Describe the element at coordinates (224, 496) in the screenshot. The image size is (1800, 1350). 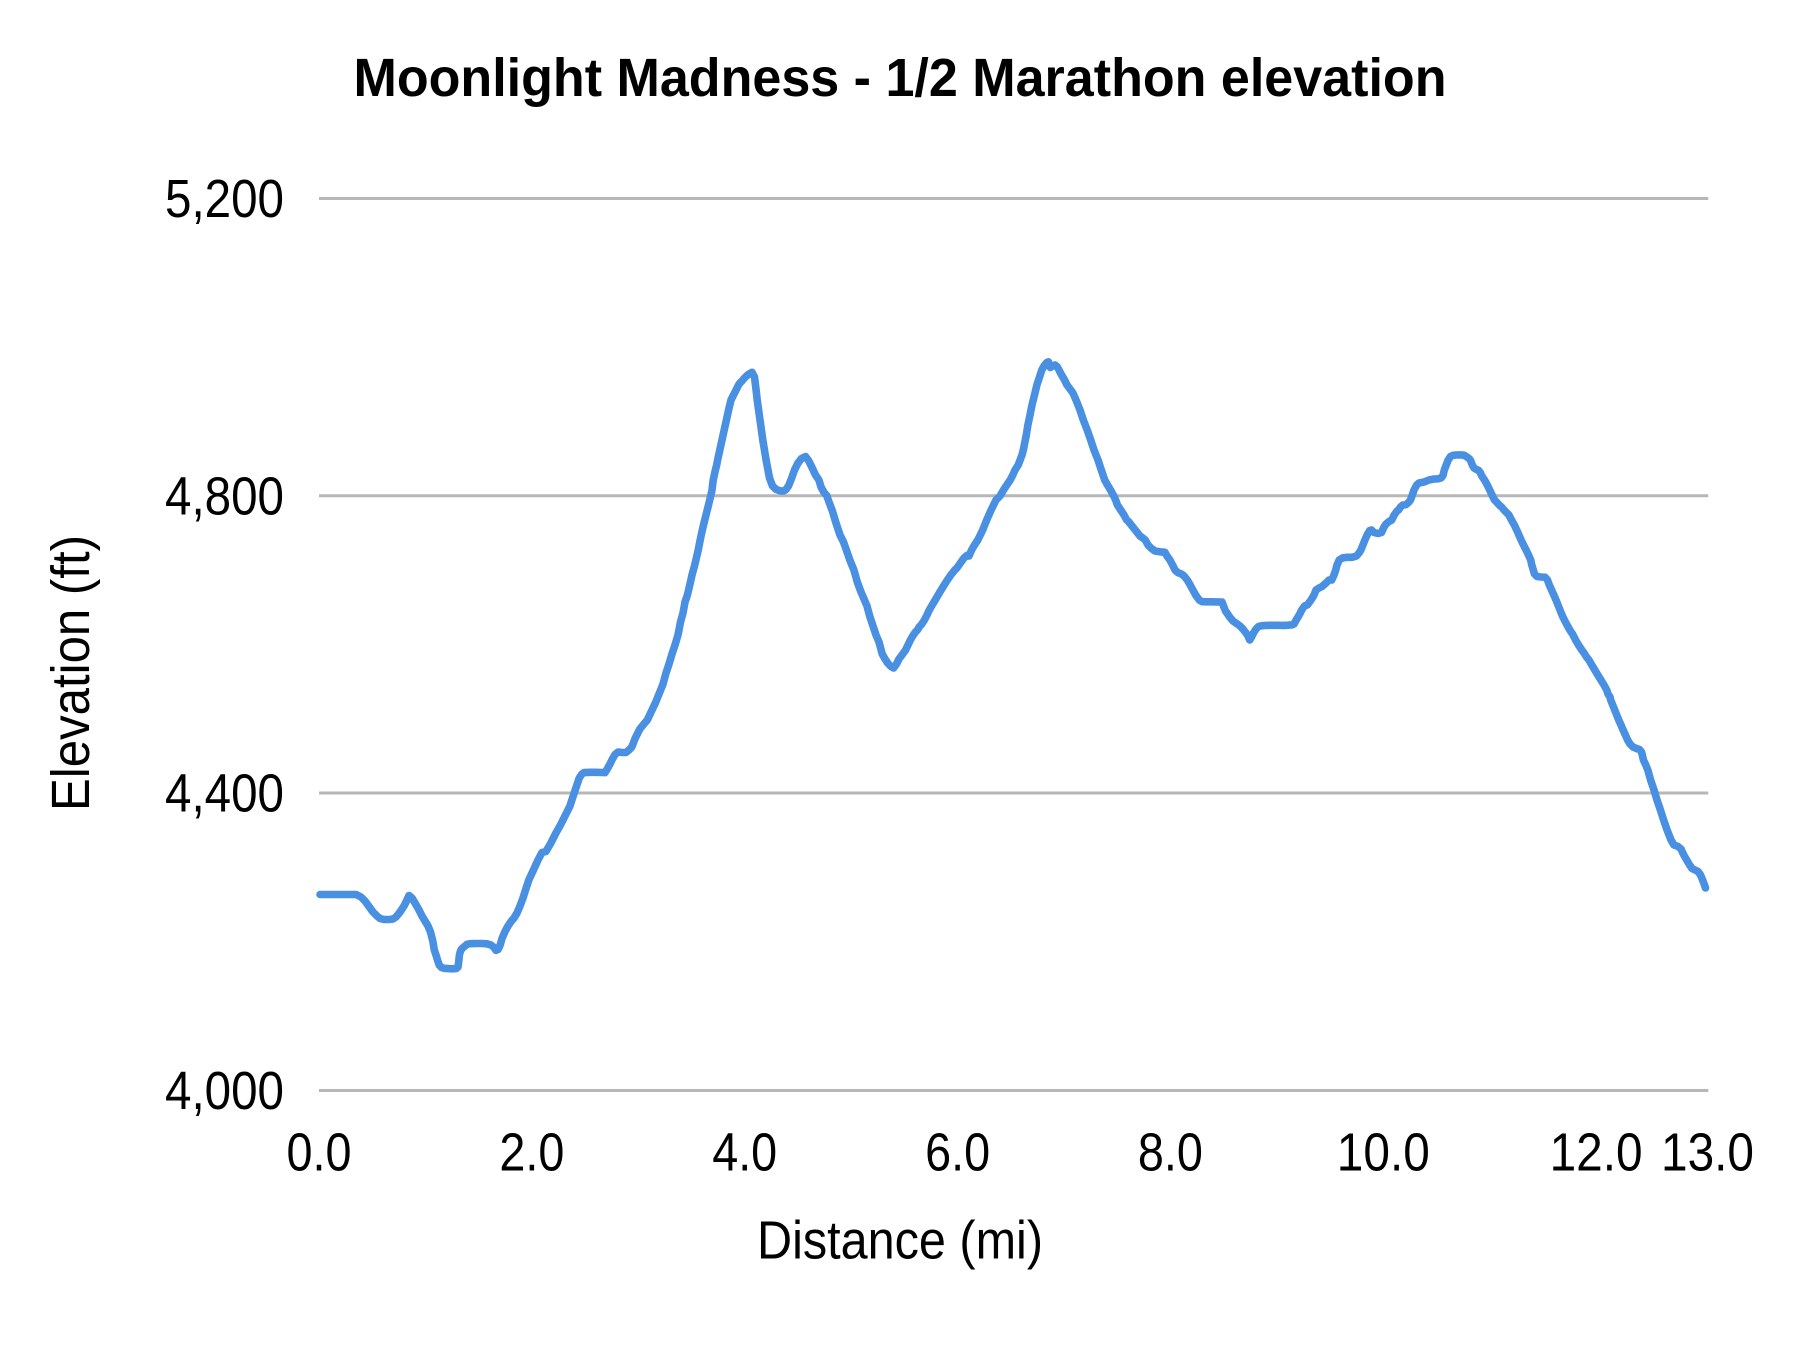
I see `svg-text: 4,800` at that location.